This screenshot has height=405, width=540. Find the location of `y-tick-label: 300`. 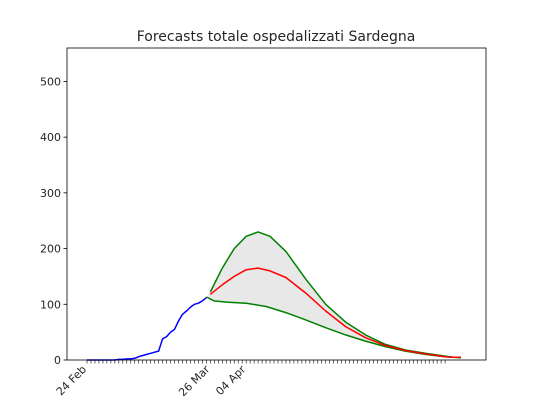

y-tick-label: 300 is located at coordinates (50, 193).